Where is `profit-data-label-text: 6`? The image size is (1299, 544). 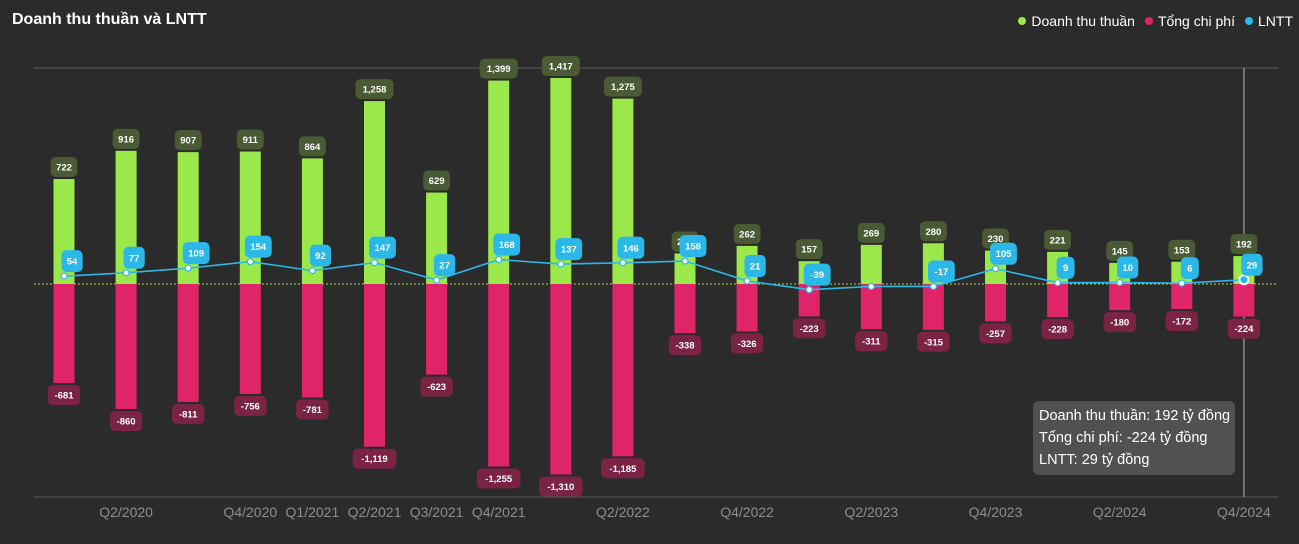 profit-data-label-text: 6 is located at coordinates (1189, 269).